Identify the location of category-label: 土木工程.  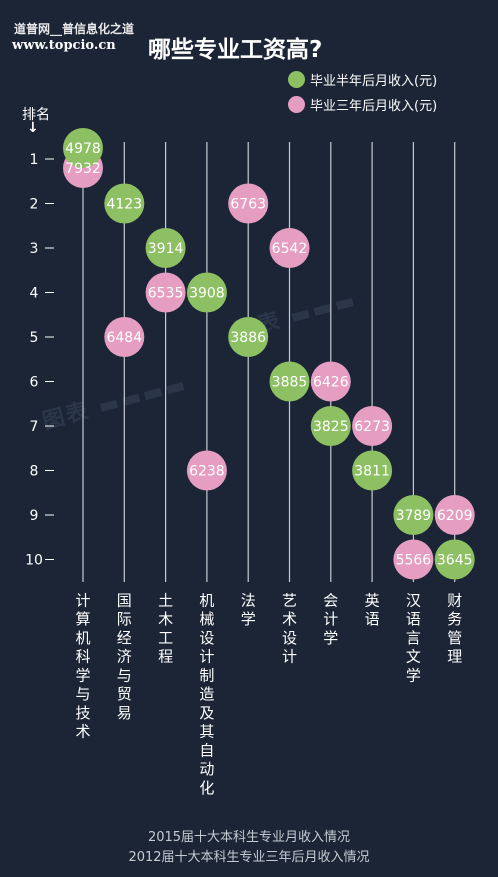
(165, 628).